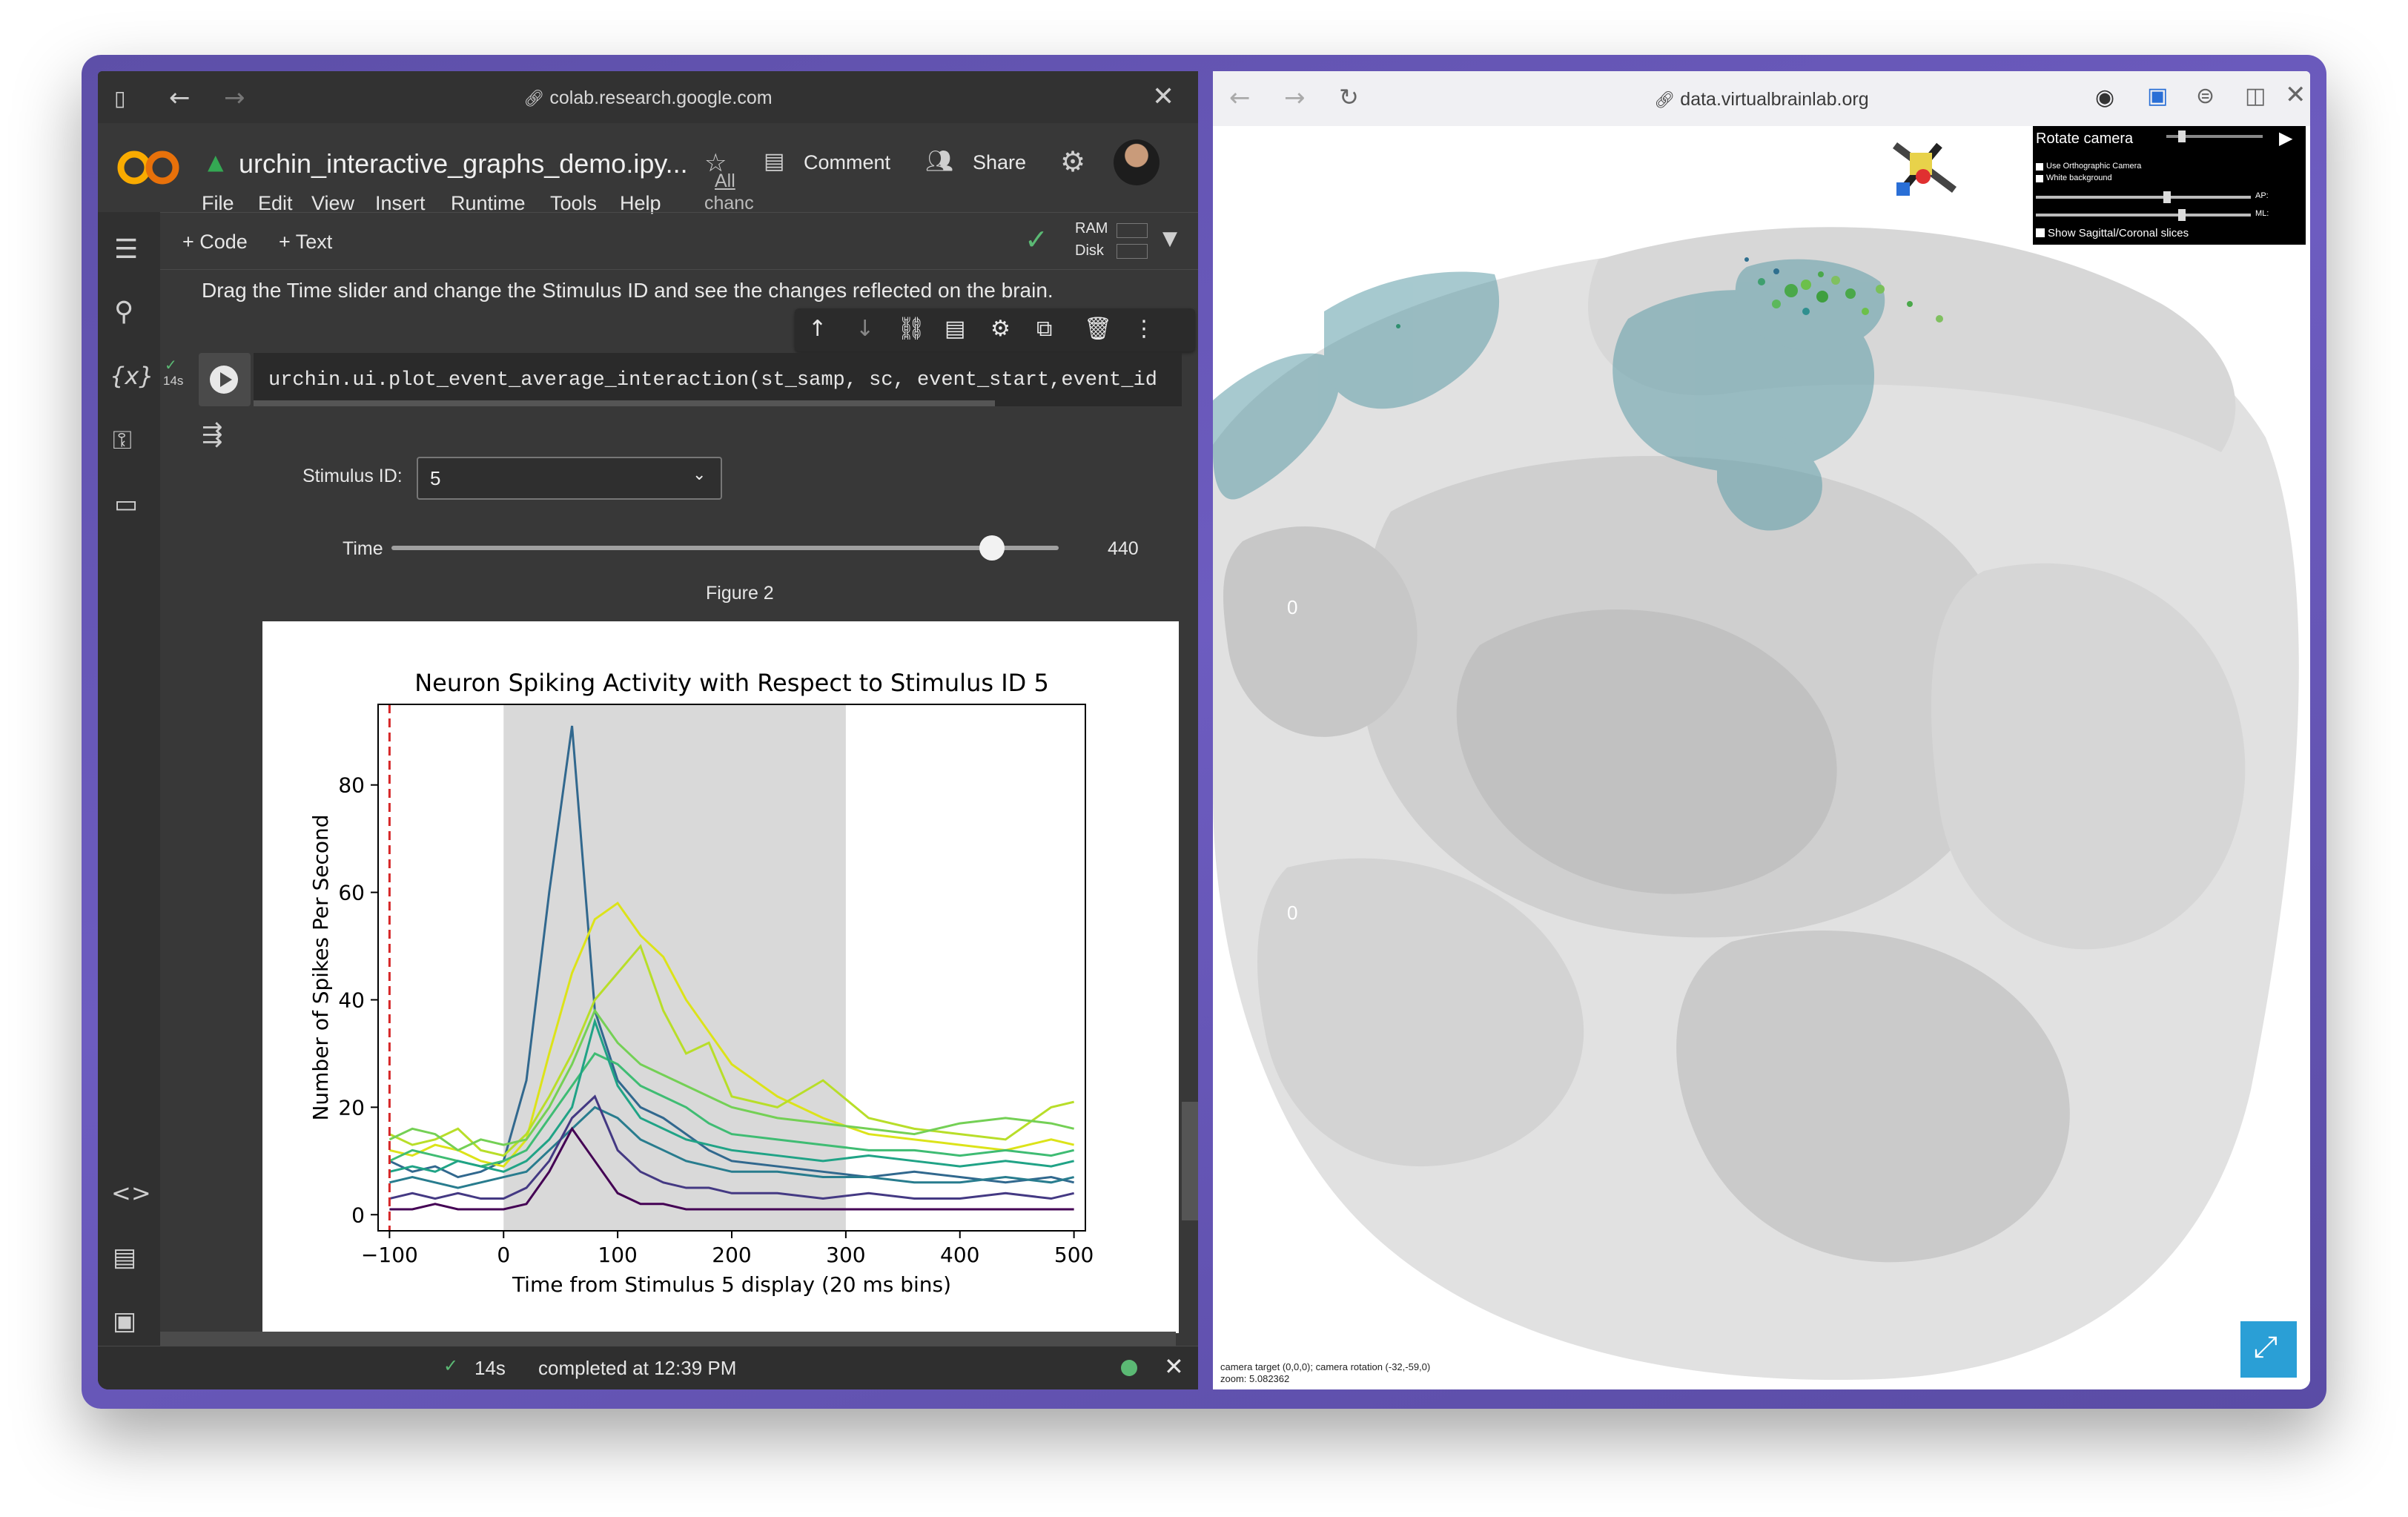  What do you see at coordinates (2167, 197) in the screenshot?
I see `ap-slider-handle` at bounding box center [2167, 197].